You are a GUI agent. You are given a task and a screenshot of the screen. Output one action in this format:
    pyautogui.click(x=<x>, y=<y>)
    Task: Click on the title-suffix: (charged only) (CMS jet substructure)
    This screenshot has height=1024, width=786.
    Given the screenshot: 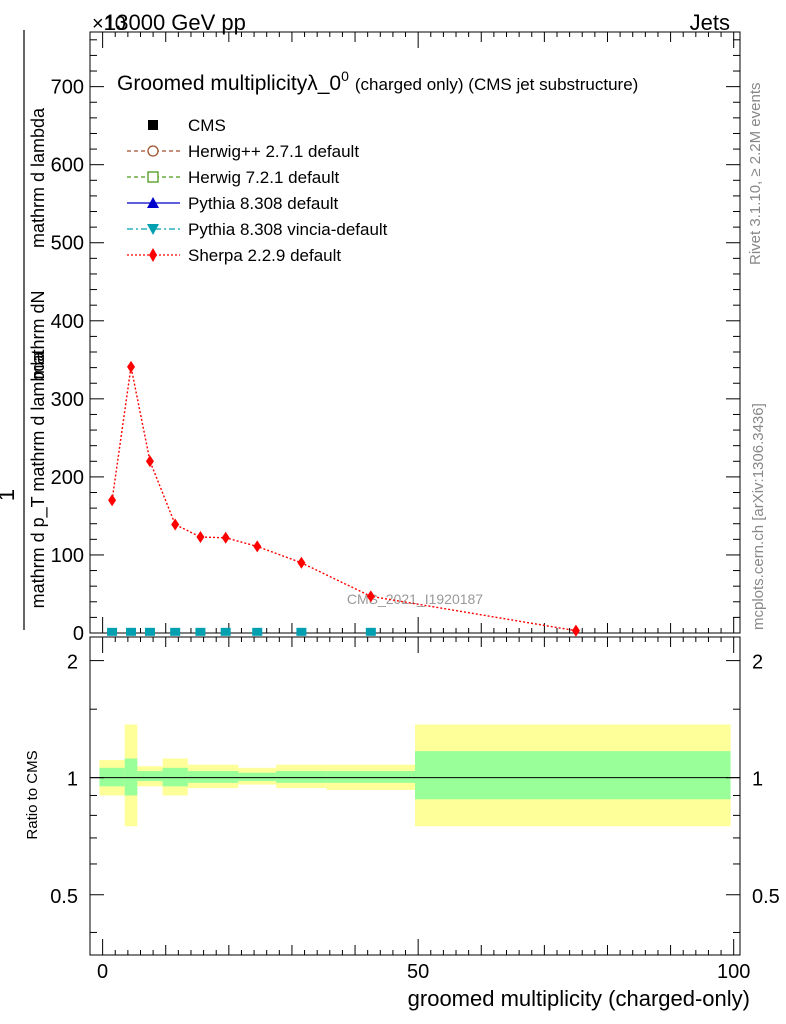 What is the action you would take?
    pyautogui.click(x=496, y=84)
    